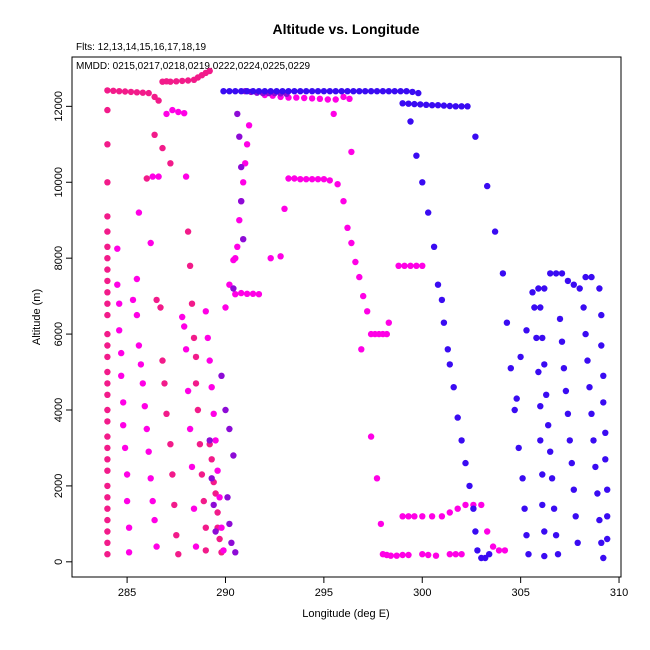 The height and width of the screenshot is (650, 650). What do you see at coordinates (141, 47) in the screenshot?
I see `flights-label: Flts: 12,13,14,15,16,17,18,19` at bounding box center [141, 47].